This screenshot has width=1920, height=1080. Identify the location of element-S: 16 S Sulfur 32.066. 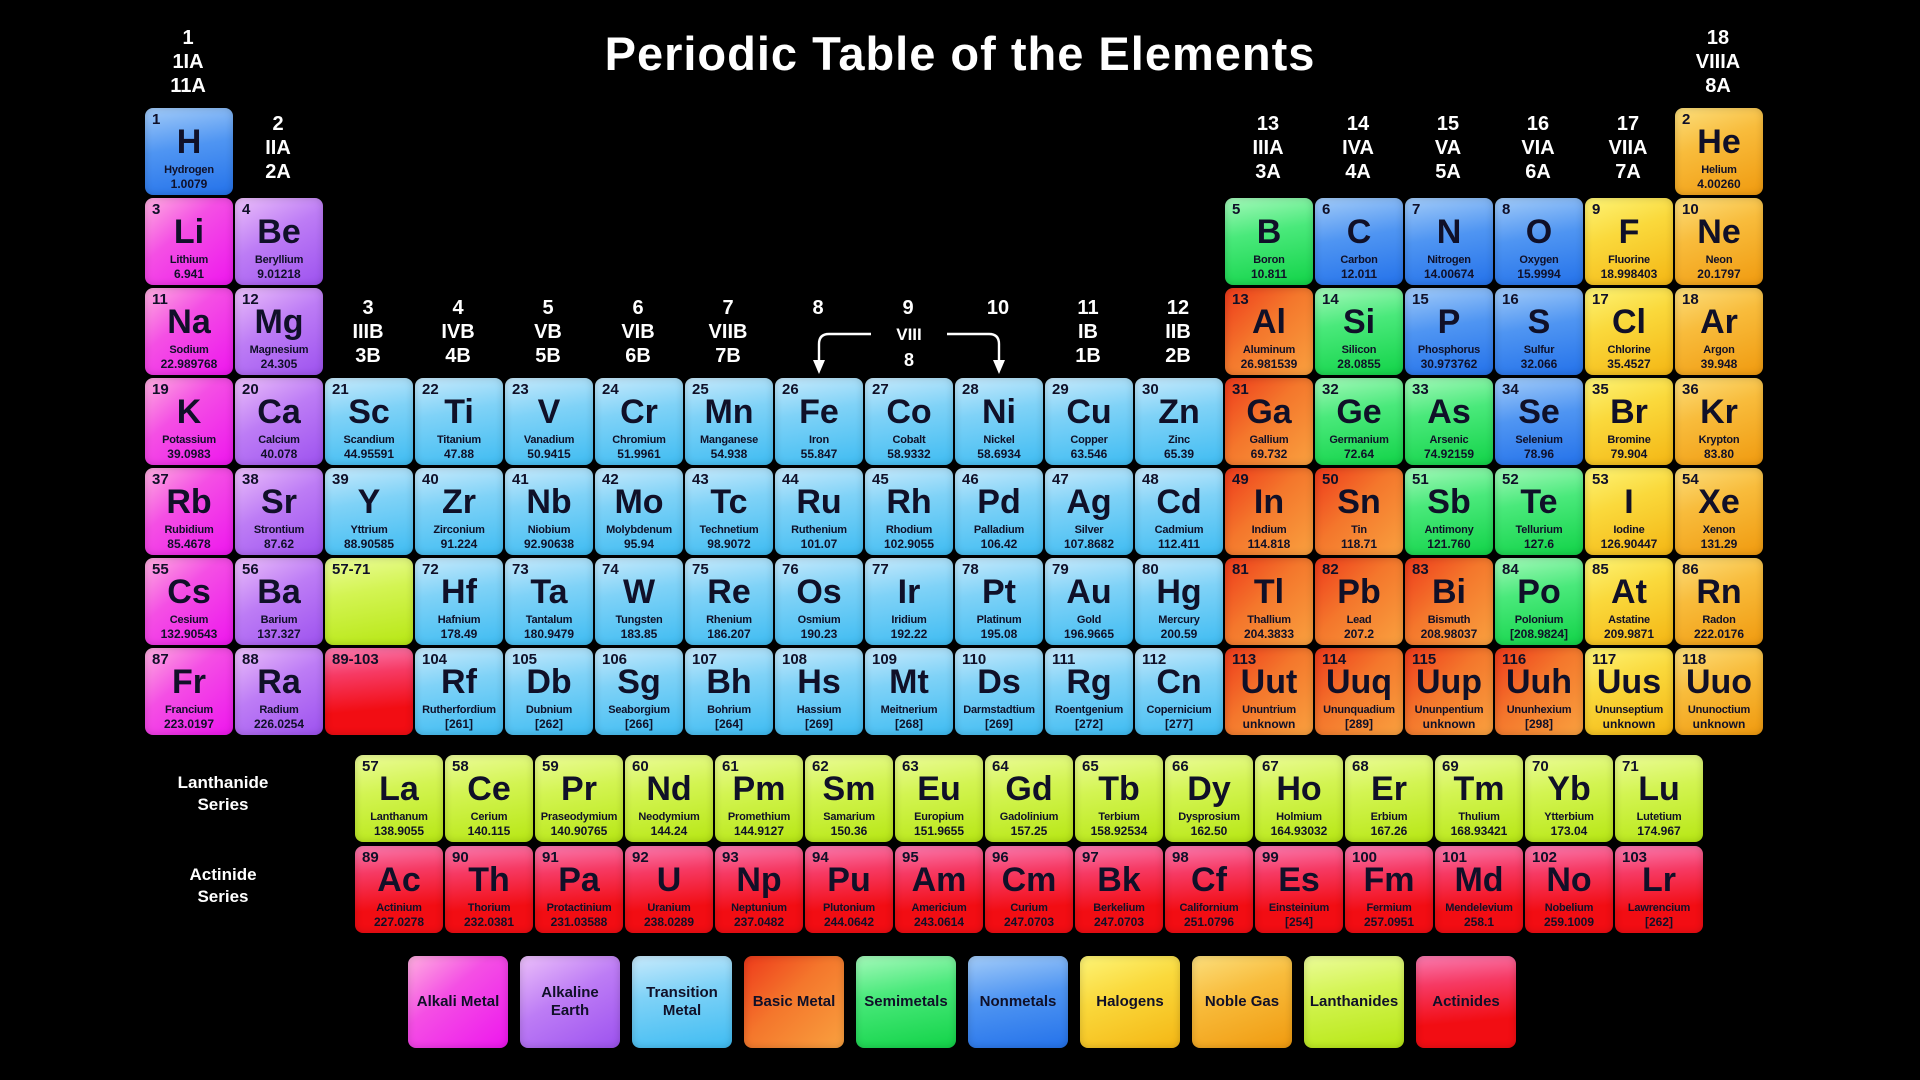
(1539, 331).